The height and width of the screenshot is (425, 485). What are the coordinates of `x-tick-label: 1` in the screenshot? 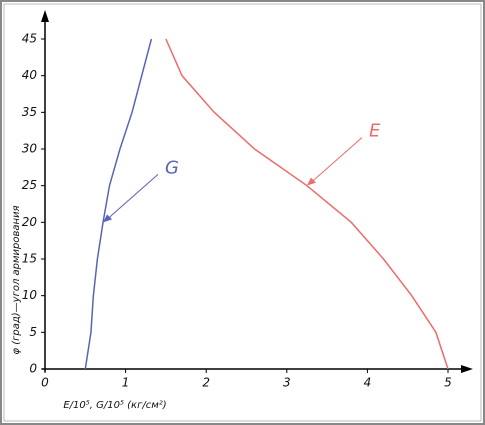 It's located at (126, 383).